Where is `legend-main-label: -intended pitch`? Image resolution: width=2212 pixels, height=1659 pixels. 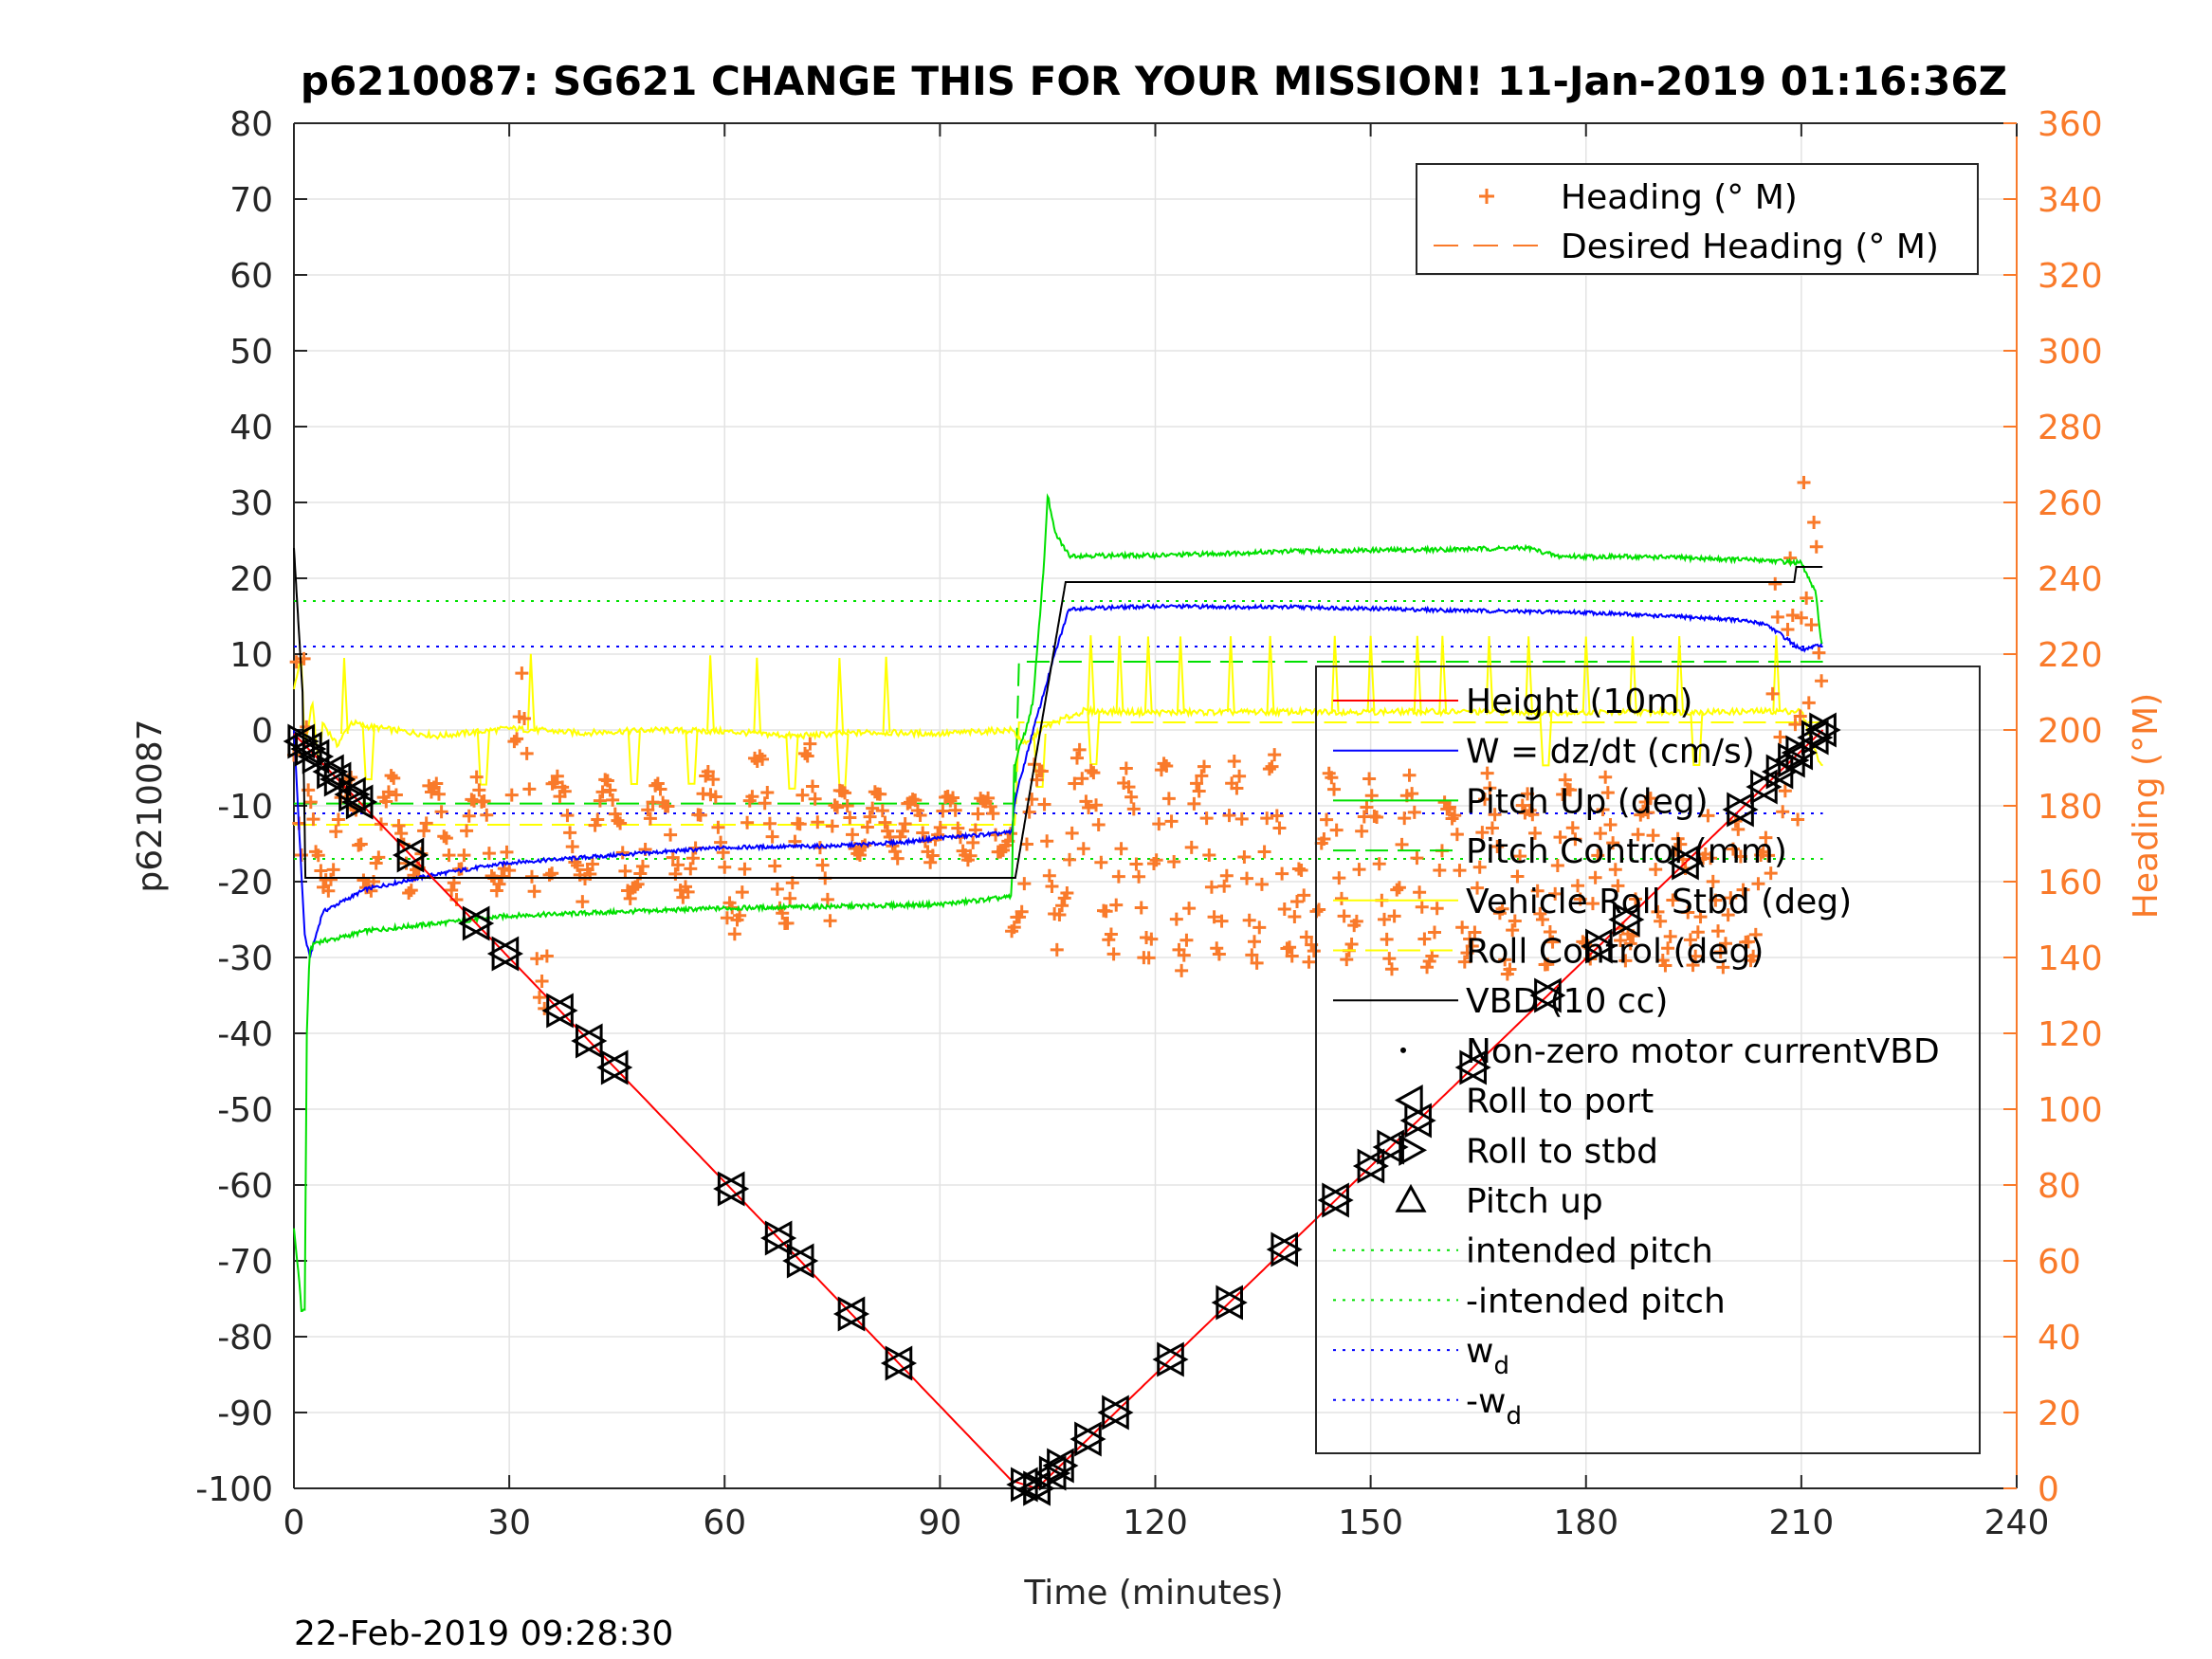
legend-main-label: -intended pitch is located at coordinates (1596, 1301).